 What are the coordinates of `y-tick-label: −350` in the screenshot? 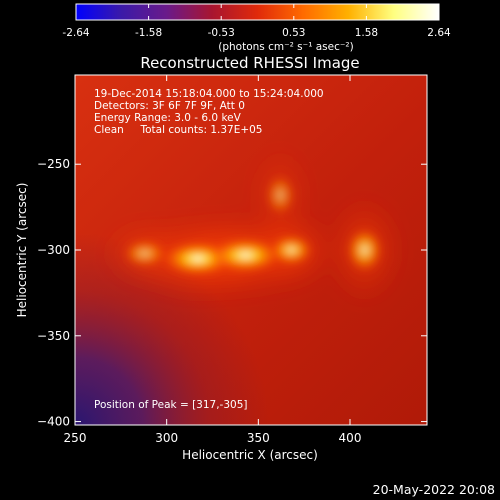 It's located at (53, 336).